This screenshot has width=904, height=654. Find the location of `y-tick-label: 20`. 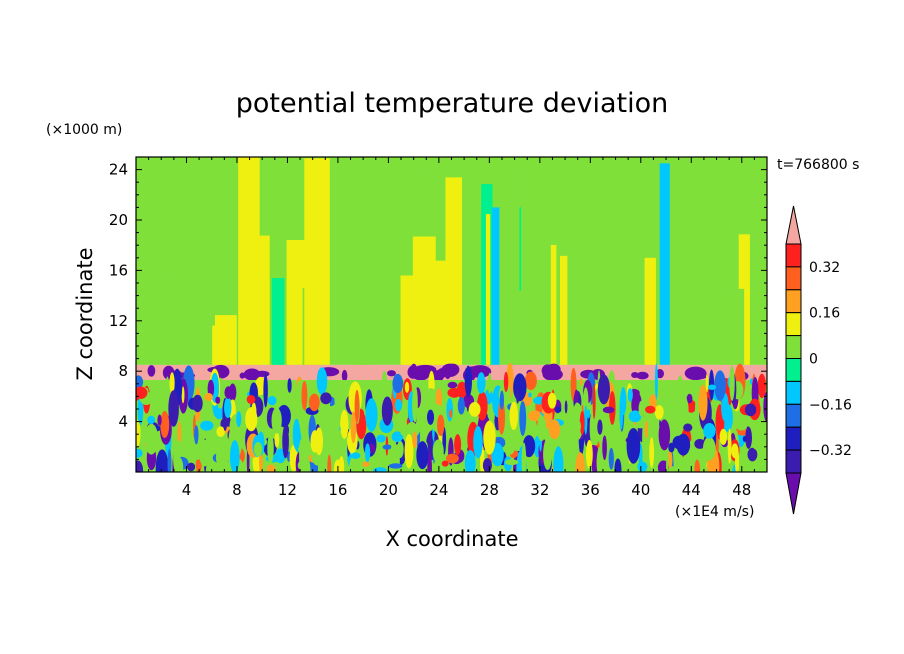

y-tick-label: 20 is located at coordinates (118, 220).